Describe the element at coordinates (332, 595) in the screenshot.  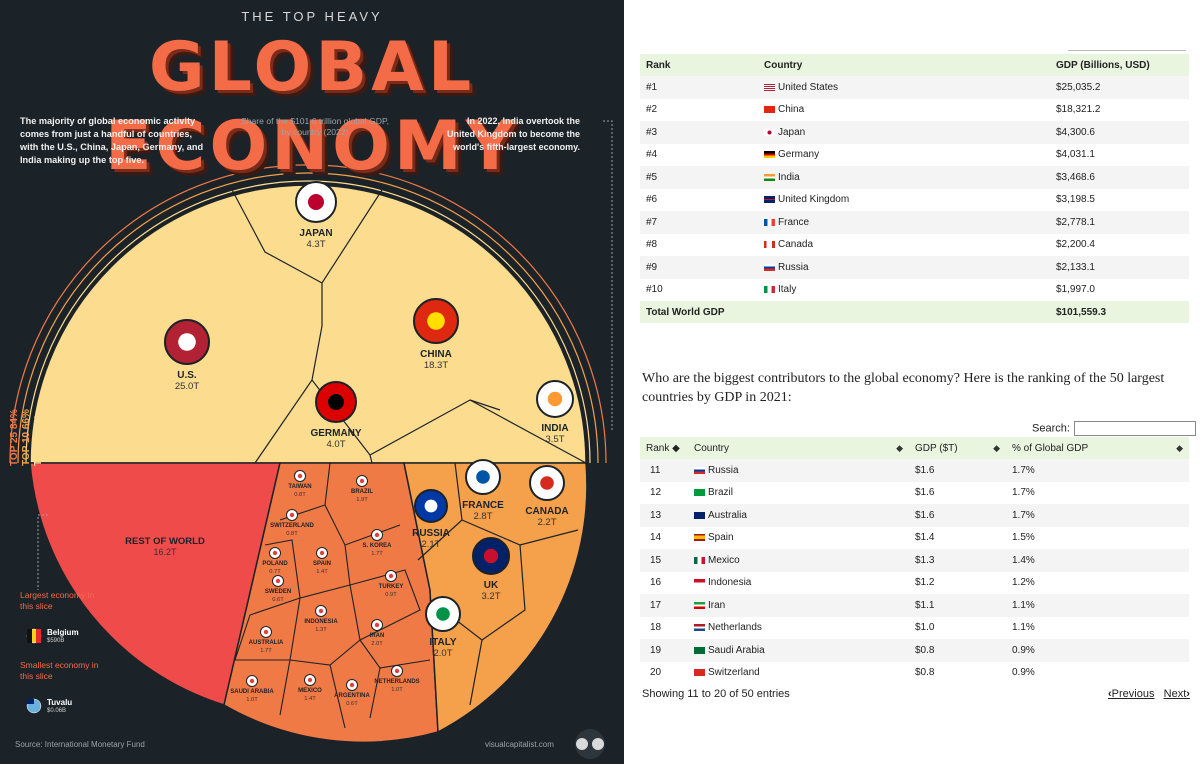
I see `top25-borders` at that location.